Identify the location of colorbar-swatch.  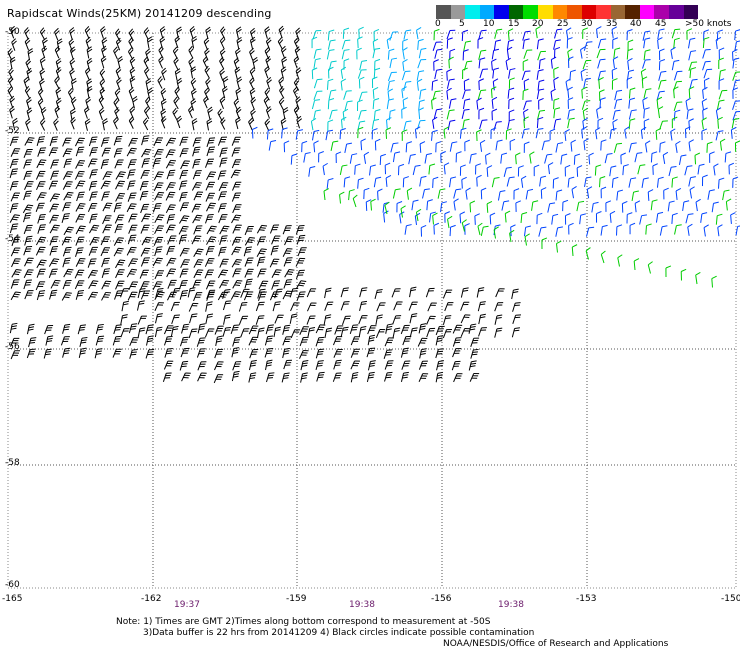
(530, 12).